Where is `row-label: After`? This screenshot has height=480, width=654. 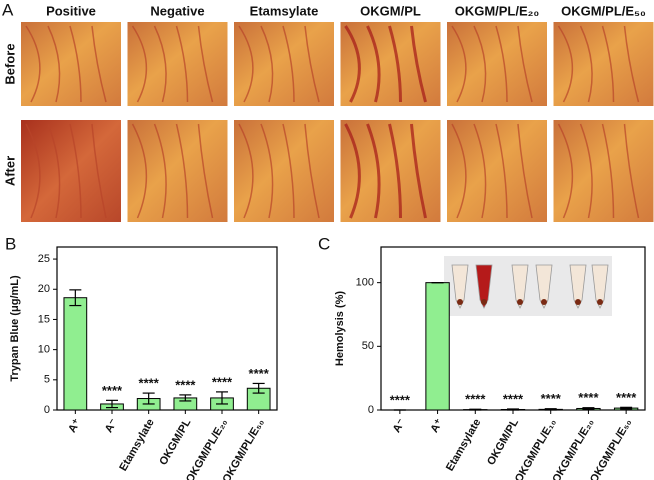
row-label: After is located at coordinates (9, 171).